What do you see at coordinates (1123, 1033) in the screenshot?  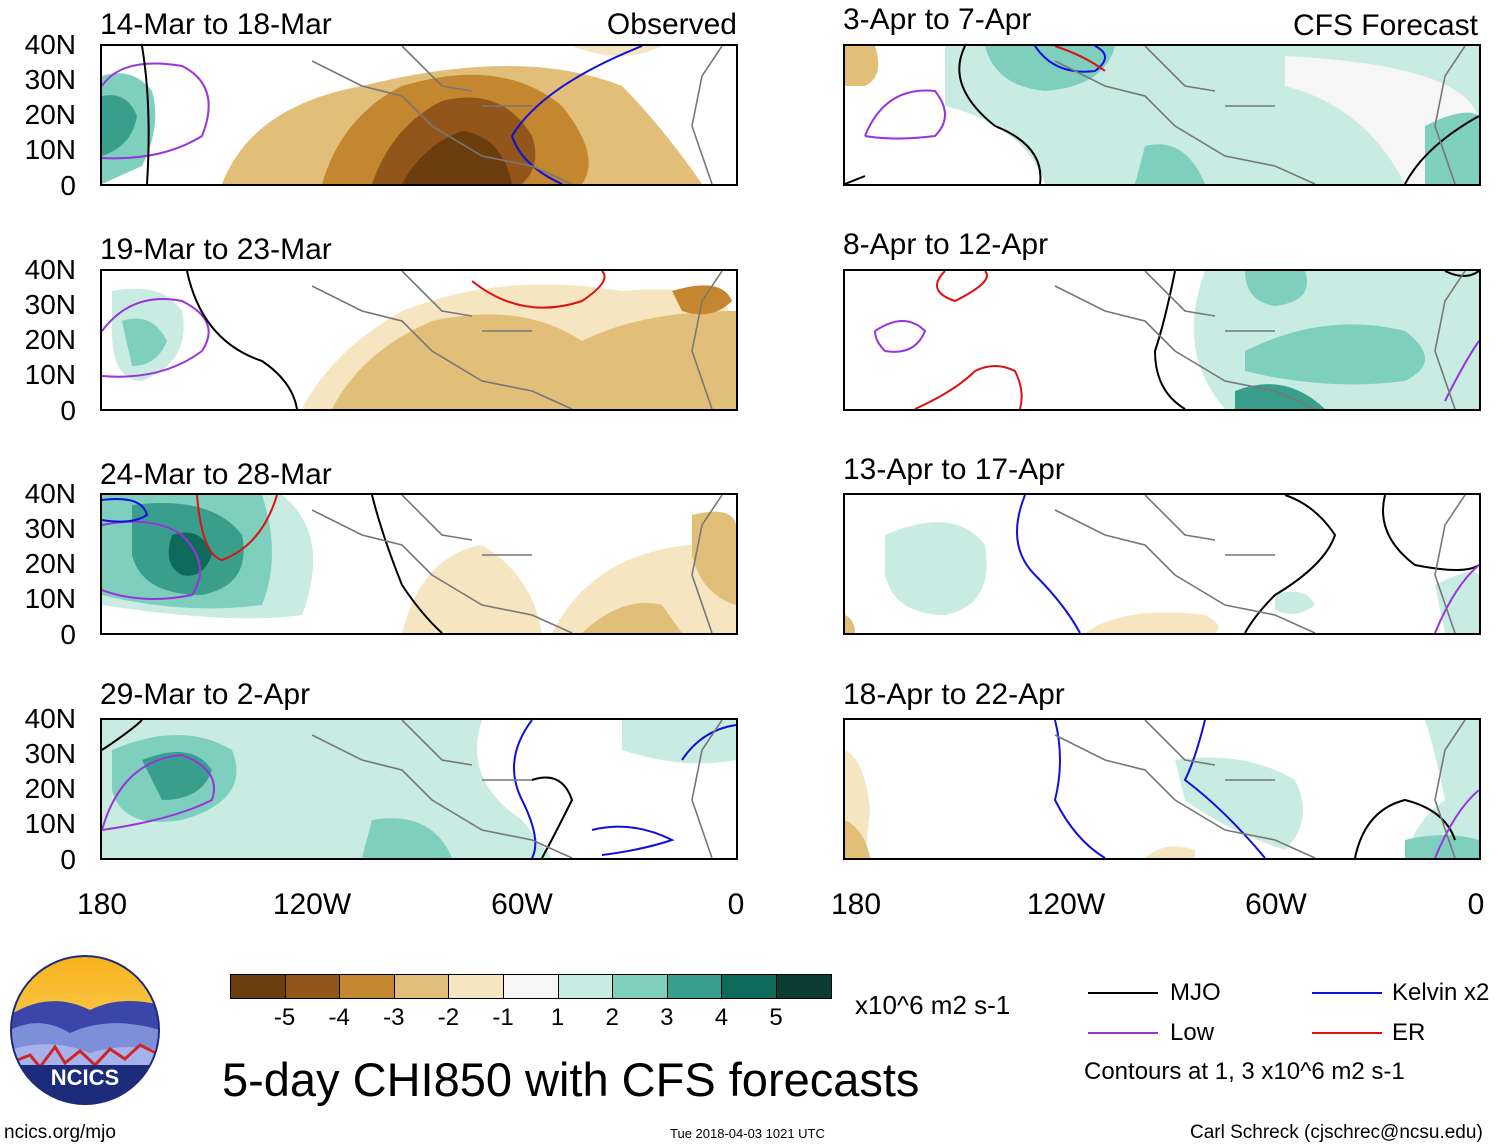 I see `legend-line-low` at bounding box center [1123, 1033].